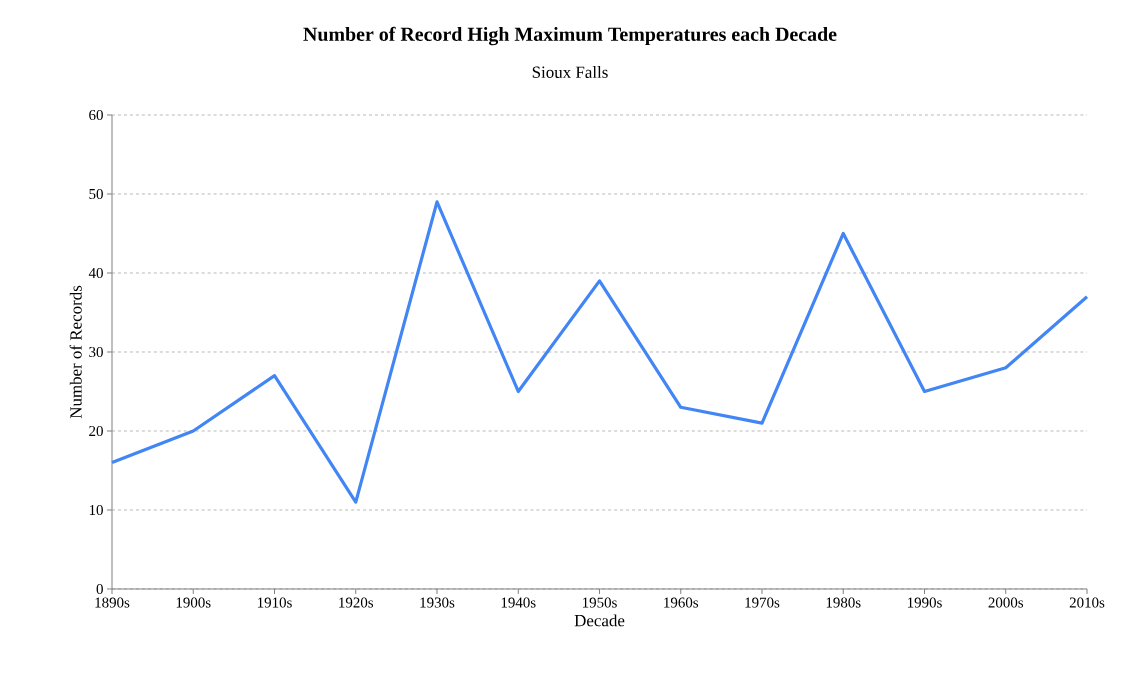  Describe the element at coordinates (356, 602) in the screenshot. I see `x-tick-label: 1920s` at that location.